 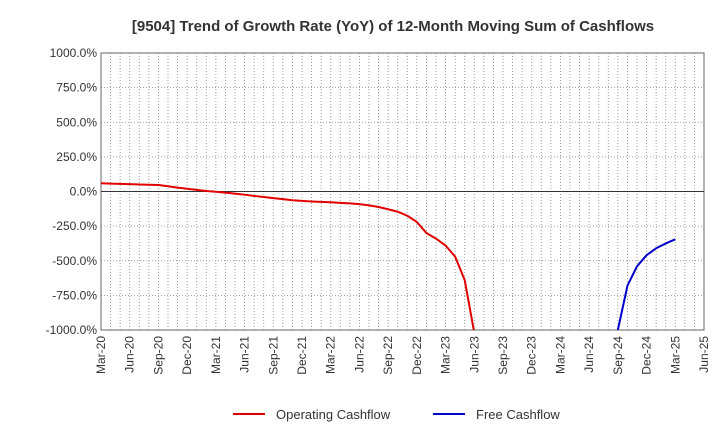 I want to click on x-tick-label: Dec-22, so click(x=417, y=355).